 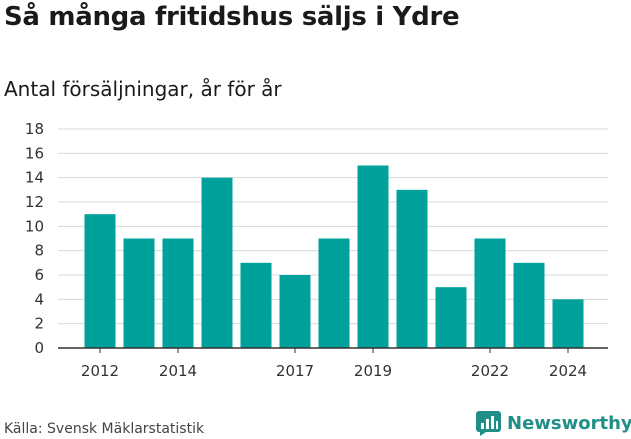 What do you see at coordinates (39, 251) in the screenshot?
I see `y-tick-label: 8` at bounding box center [39, 251].